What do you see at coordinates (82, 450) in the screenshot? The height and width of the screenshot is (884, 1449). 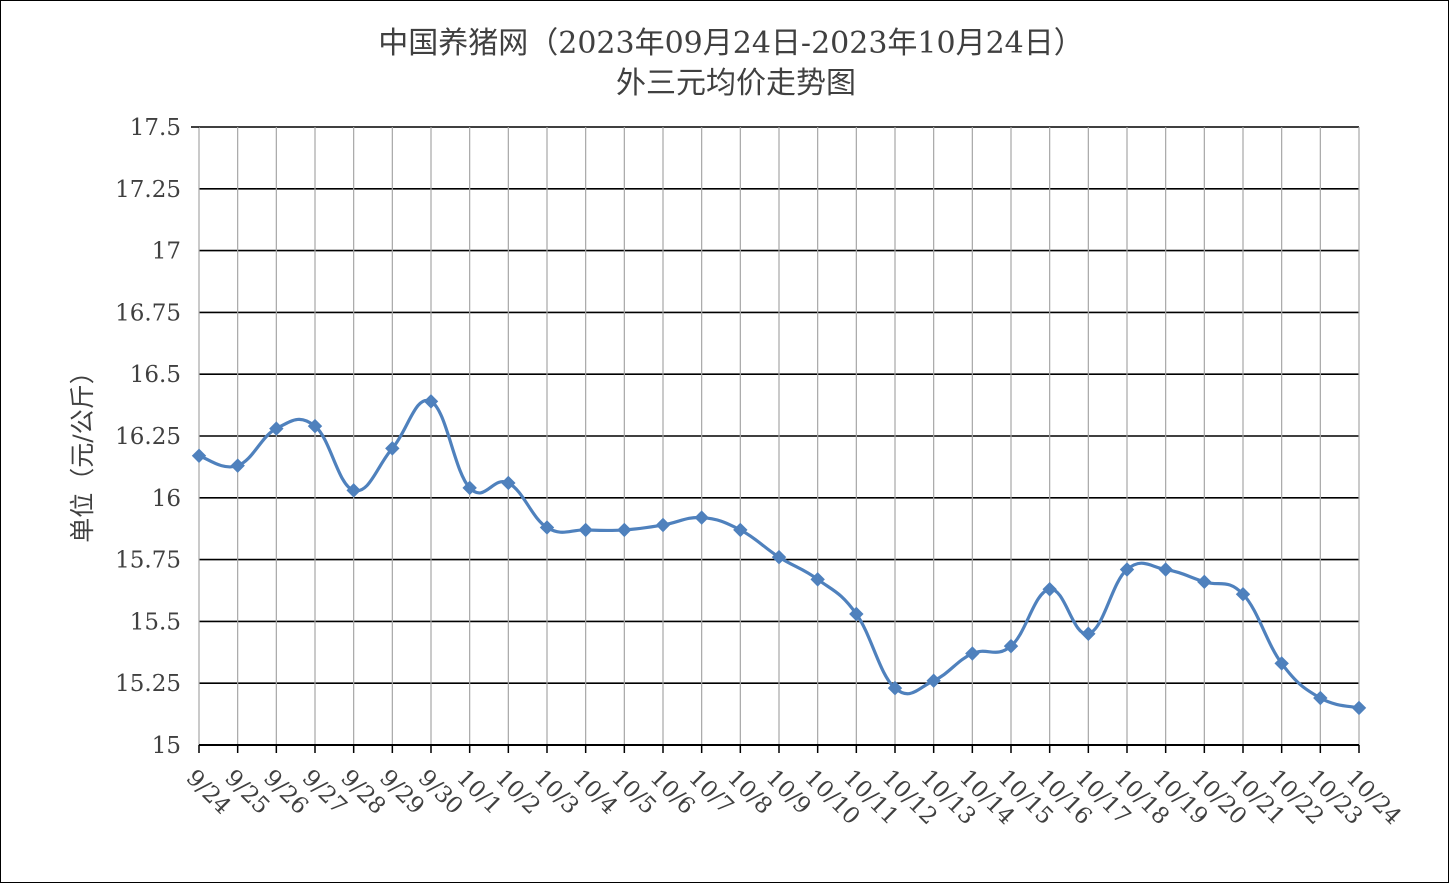 I see `y-axis-label: 单位（元/公斤）` at bounding box center [82, 450].